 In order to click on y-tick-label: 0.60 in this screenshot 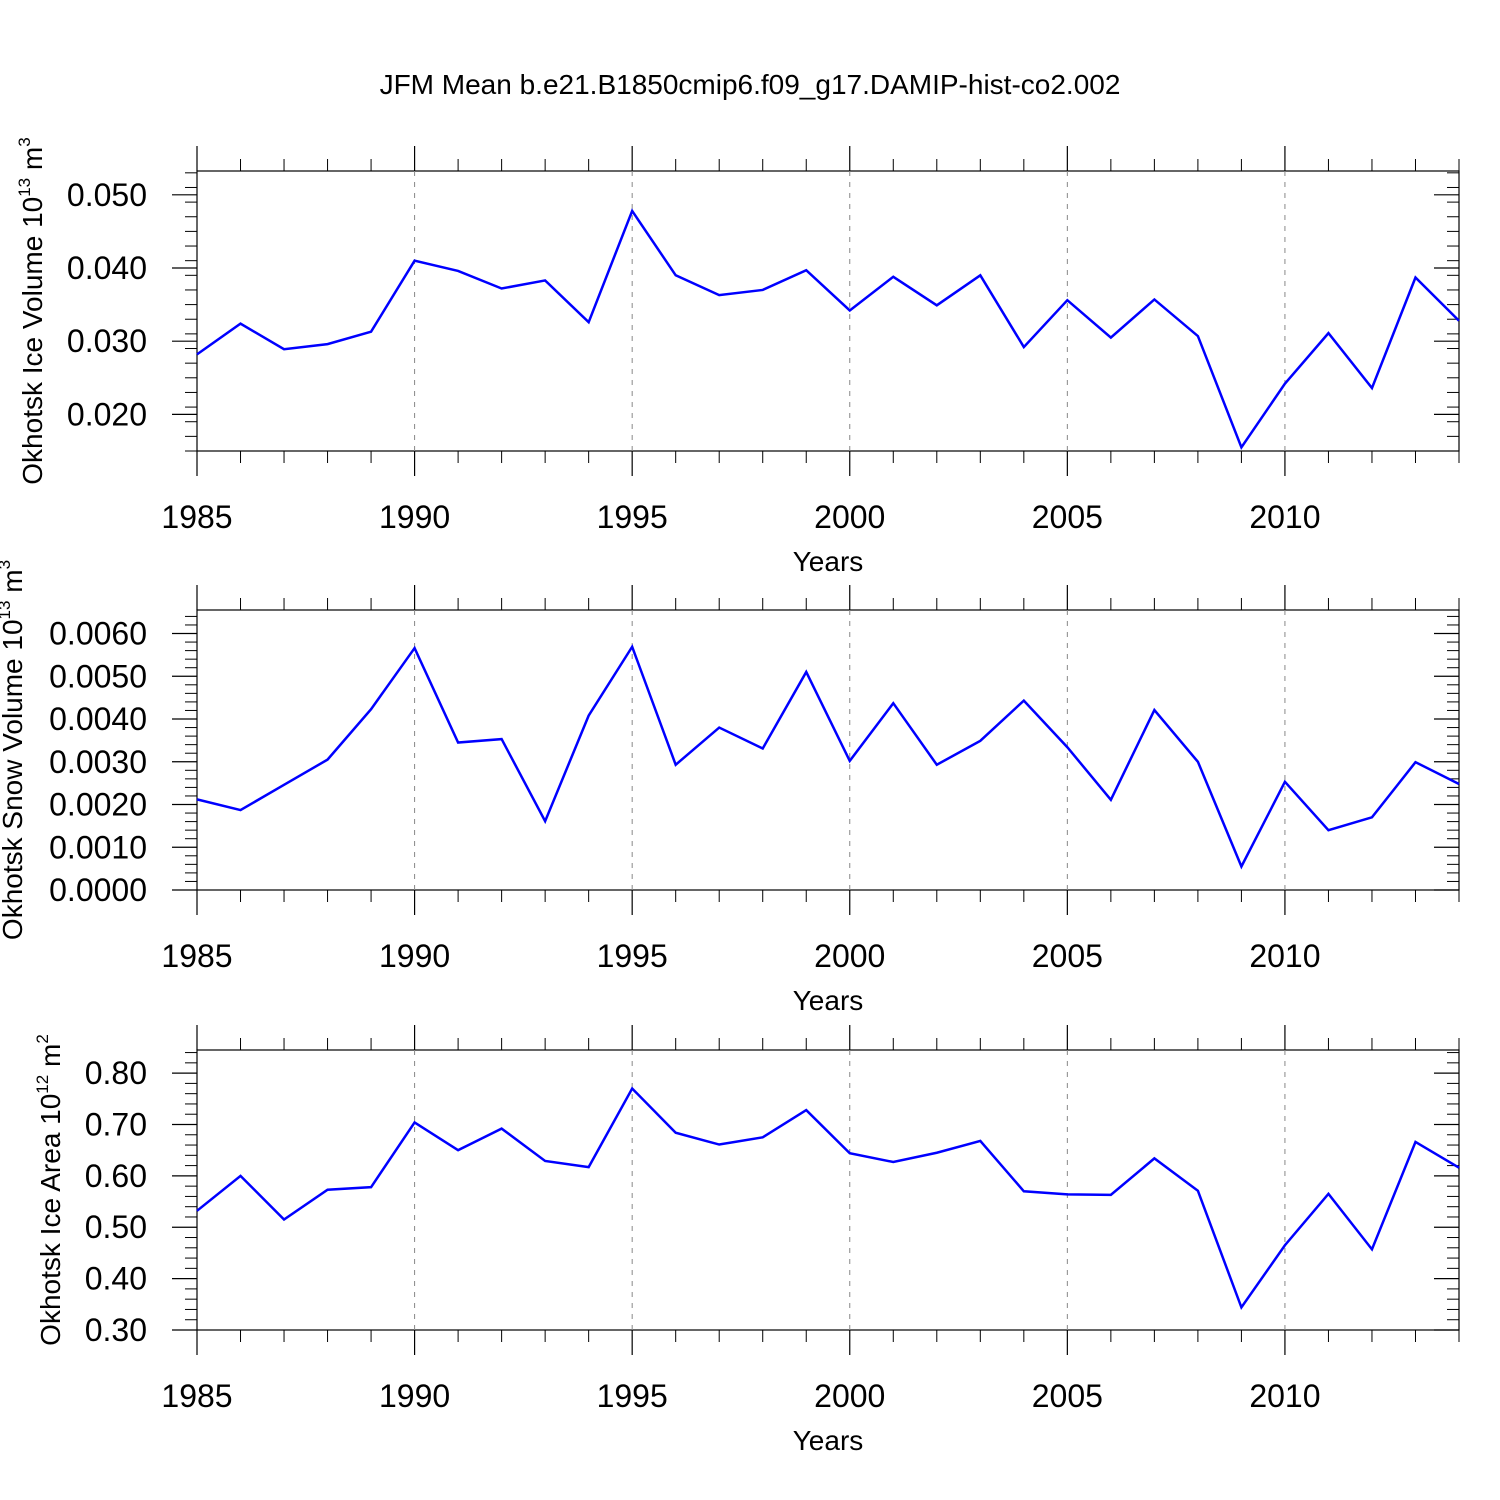, I will do `click(116, 1176)`.